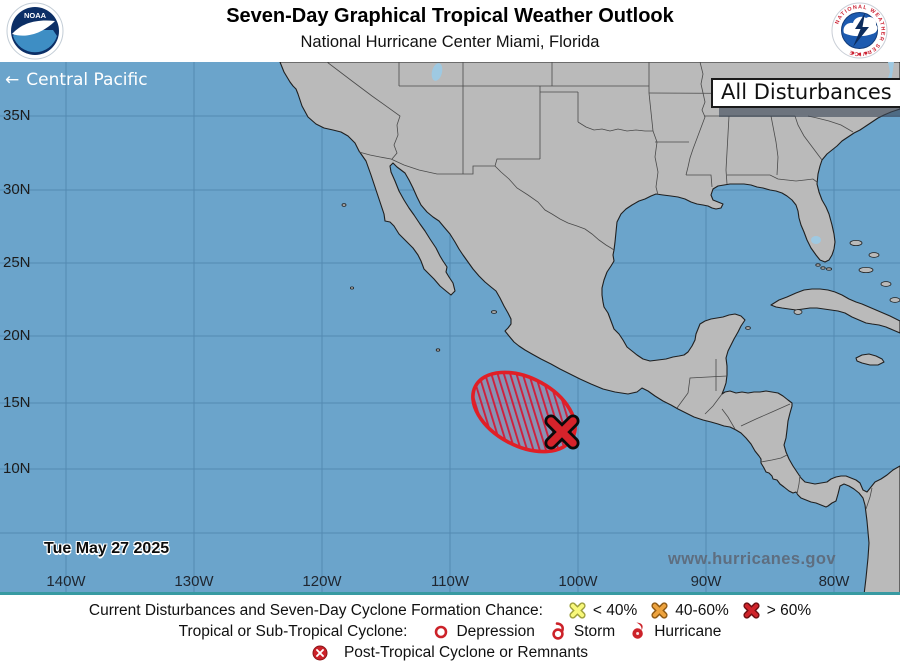 Image resolution: width=900 pixels, height=665 pixels. I want to click on lon-label-80w: 80W, so click(834, 581).